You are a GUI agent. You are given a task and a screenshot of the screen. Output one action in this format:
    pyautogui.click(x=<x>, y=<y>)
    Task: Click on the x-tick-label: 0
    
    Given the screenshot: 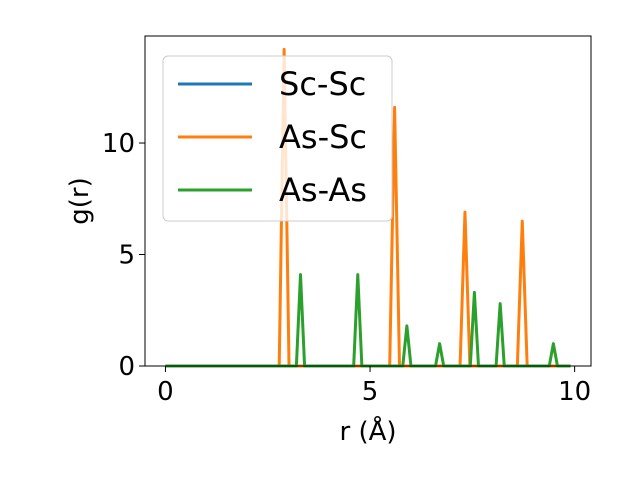 What is the action you would take?
    pyautogui.click(x=165, y=392)
    